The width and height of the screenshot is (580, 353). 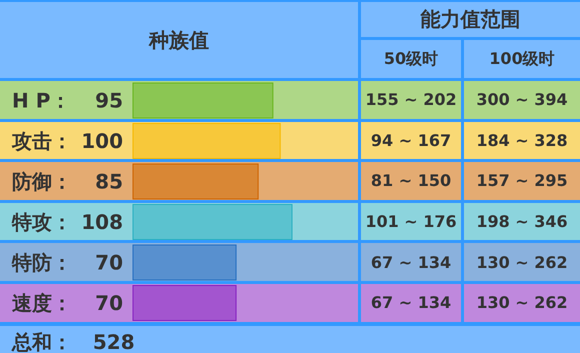 What do you see at coordinates (411, 221) in the screenshot?
I see `text: 101 ~ 176` at bounding box center [411, 221].